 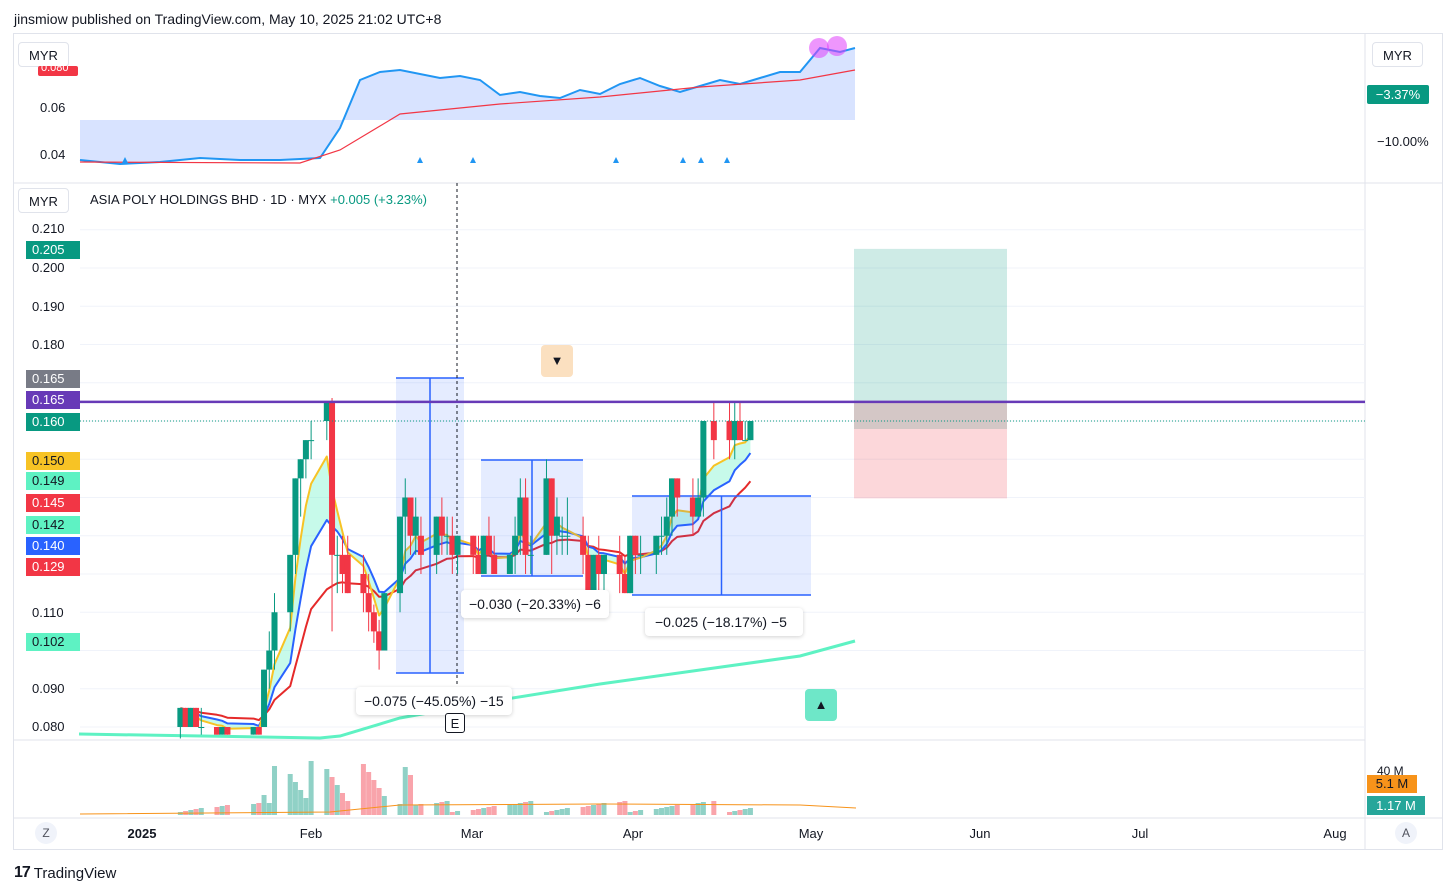 I want to click on scale-a-button: A, so click(x=1406, y=833).